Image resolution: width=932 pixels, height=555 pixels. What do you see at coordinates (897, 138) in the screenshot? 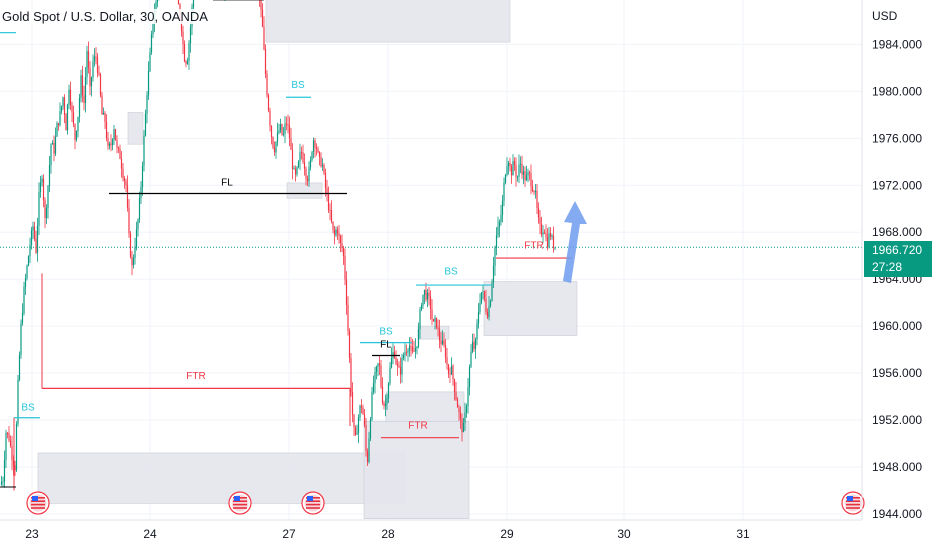
I see `price-tick-label: 1976.000` at bounding box center [897, 138].